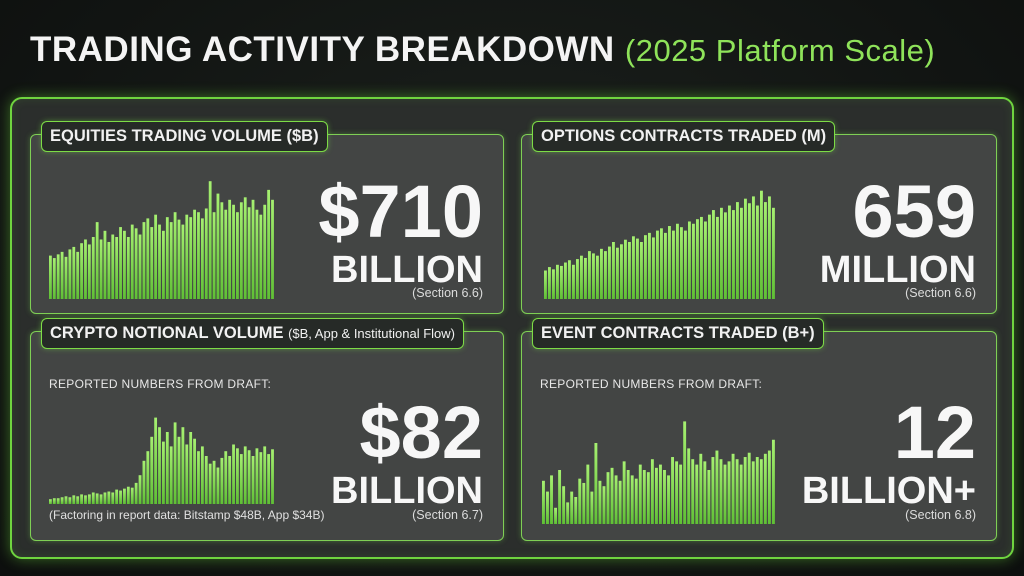  Describe the element at coordinates (940, 515) in the screenshot. I see `events-section-ref: (Section 6.8)` at that location.